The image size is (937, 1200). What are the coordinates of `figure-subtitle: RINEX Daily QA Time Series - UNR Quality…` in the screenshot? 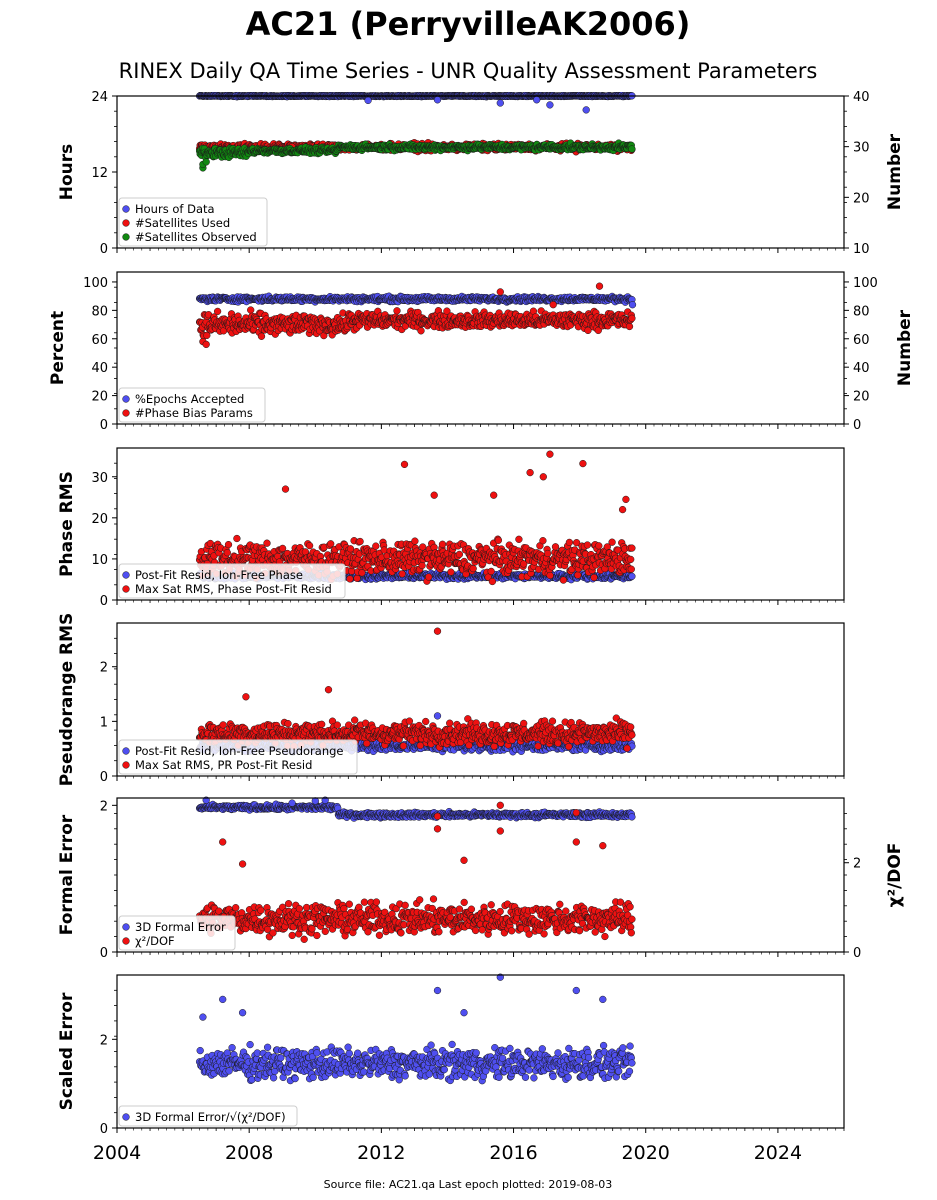 It's located at (468, 71).